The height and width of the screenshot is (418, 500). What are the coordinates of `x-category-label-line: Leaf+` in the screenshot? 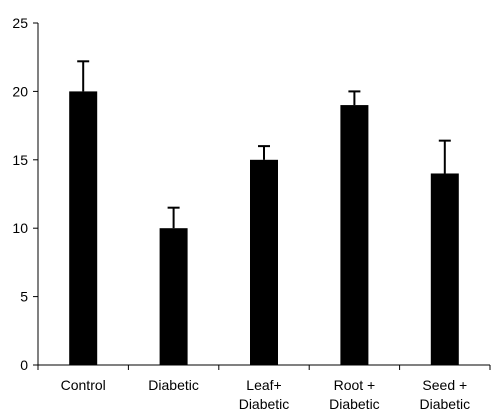 It's located at (263, 385).